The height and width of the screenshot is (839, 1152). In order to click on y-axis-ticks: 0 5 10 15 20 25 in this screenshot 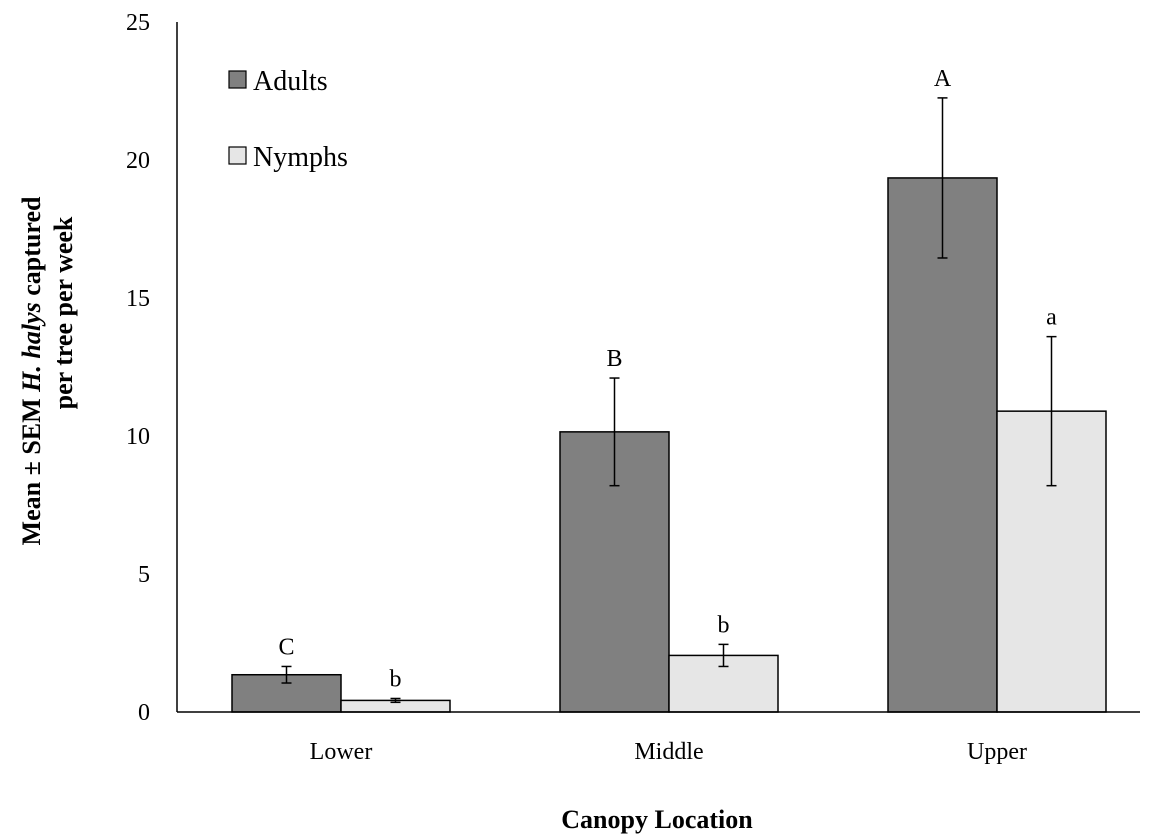, I will do `click(138, 368)`.